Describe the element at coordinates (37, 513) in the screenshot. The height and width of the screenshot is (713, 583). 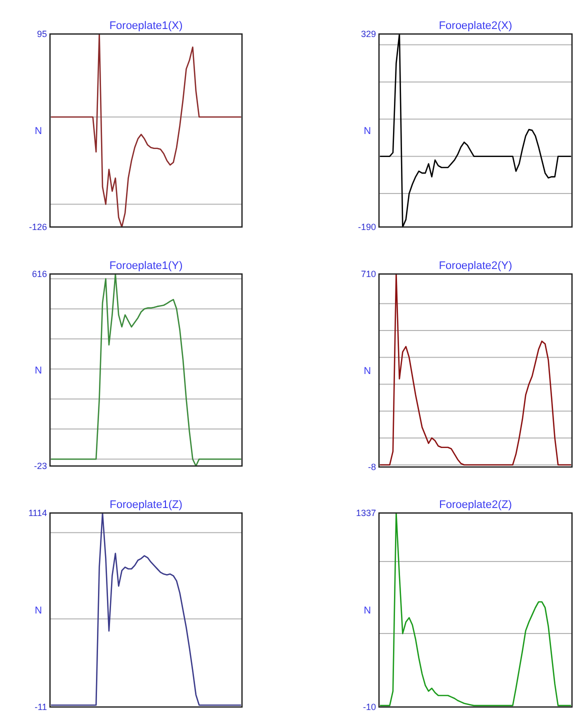
I see `y-tick-label: 1114` at that location.